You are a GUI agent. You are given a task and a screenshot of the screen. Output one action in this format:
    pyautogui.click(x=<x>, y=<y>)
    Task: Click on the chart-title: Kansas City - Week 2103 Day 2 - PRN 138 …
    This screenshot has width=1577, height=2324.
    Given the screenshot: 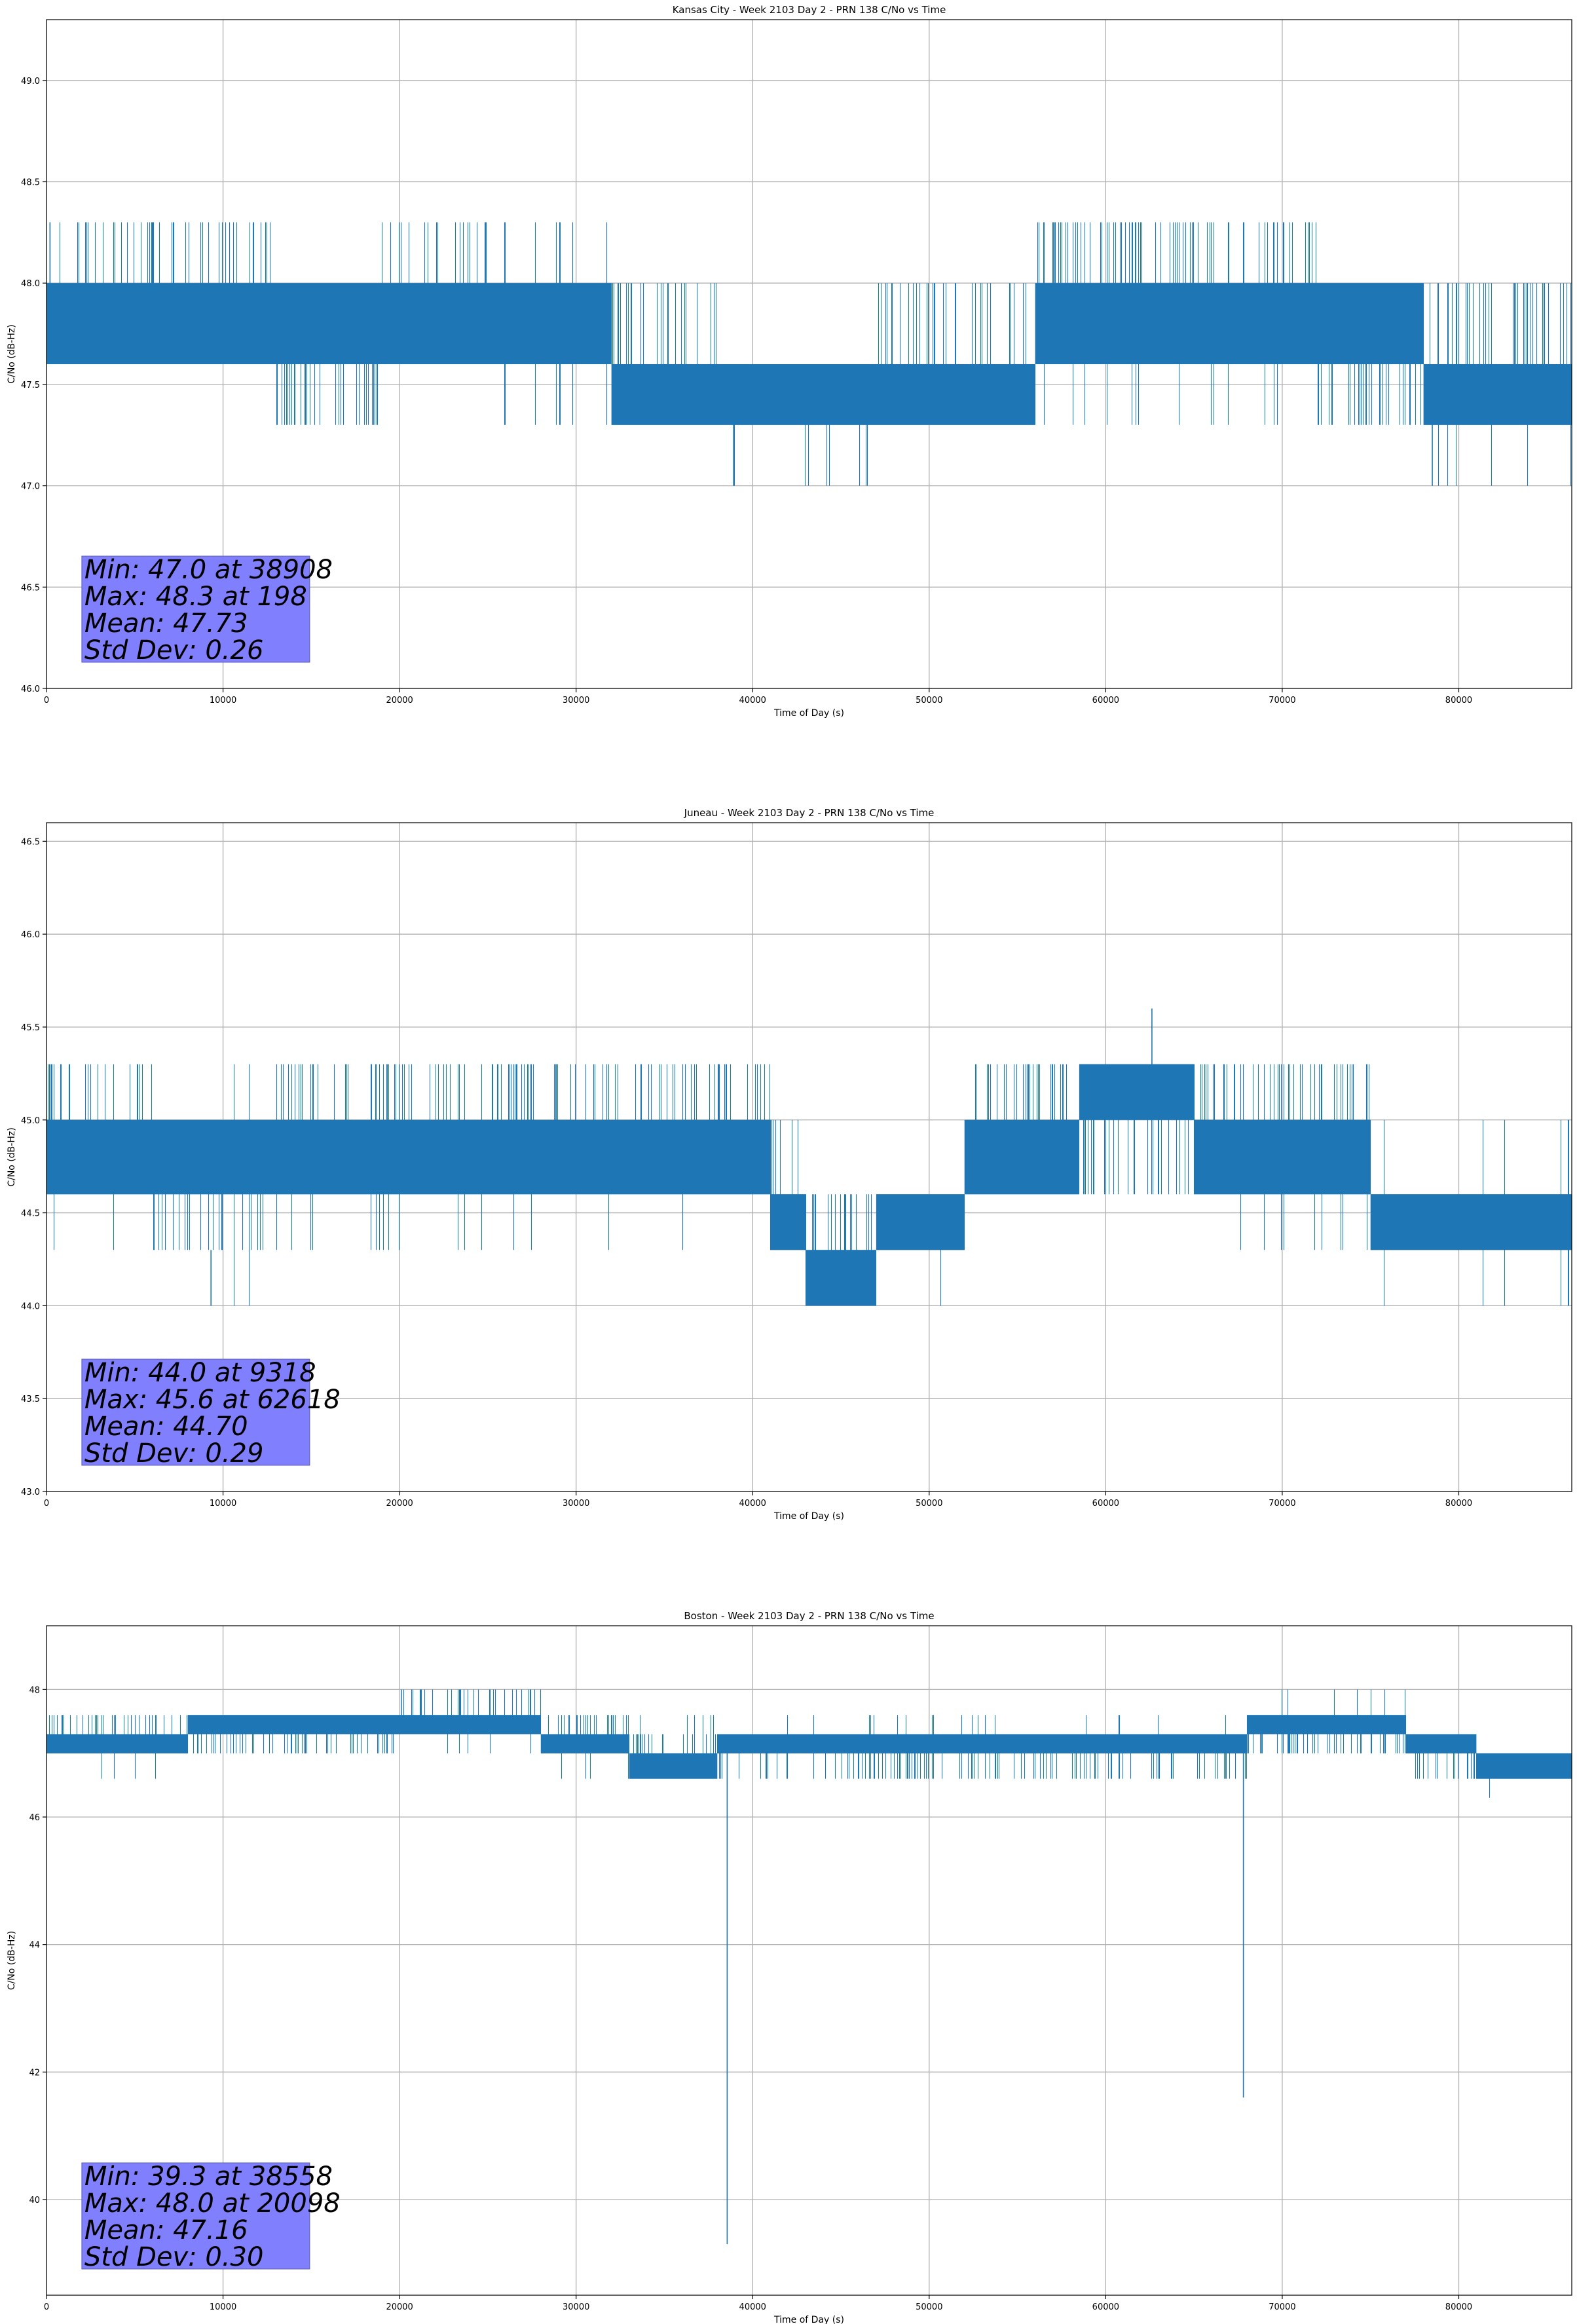 What is the action you would take?
    pyautogui.click(x=809, y=10)
    